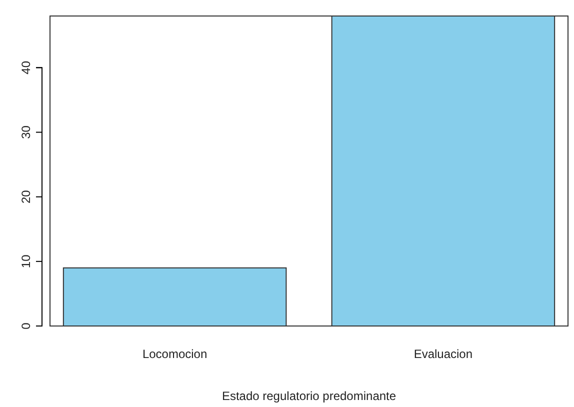 Image resolution: width=574 pixels, height=407 pixels. Describe the element at coordinates (26, 197) in the screenshot. I see `y-tick-label: 20` at that location.